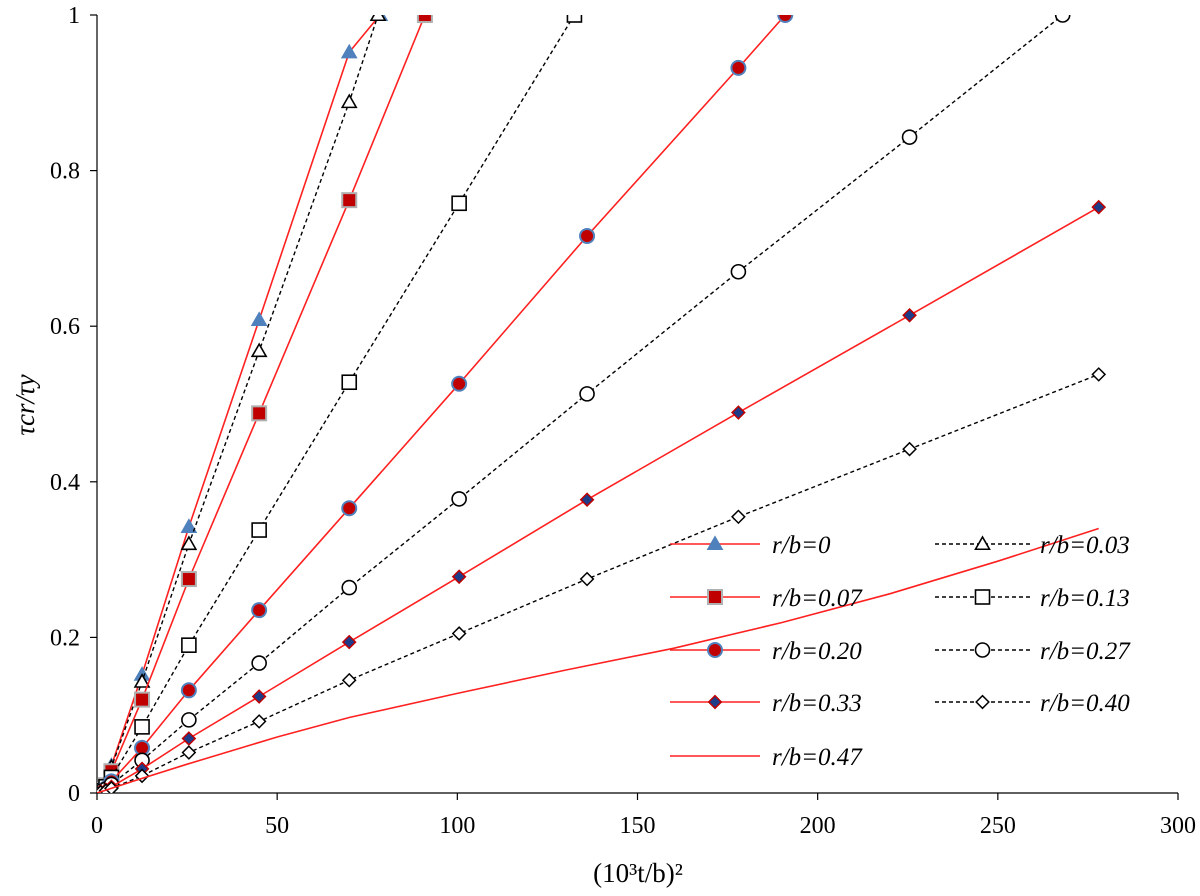 This screenshot has width=1200, height=896. Describe the element at coordinates (1178, 826) in the screenshot. I see `x-tick-label: 300` at that location.